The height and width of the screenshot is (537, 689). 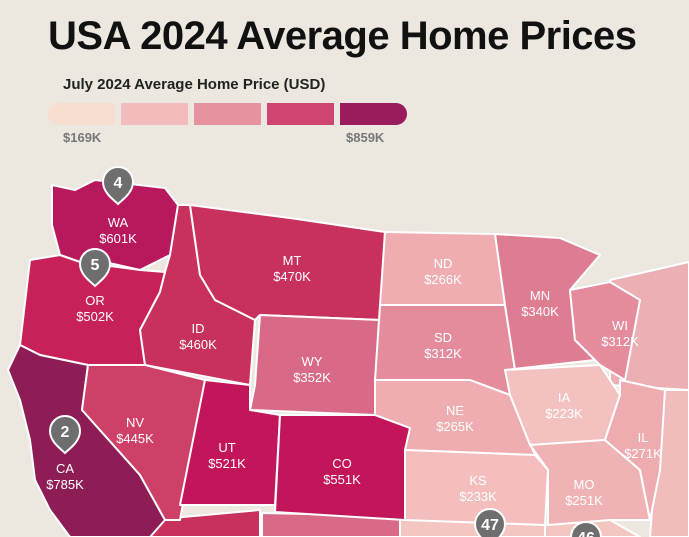 I want to click on state-label-NE-abbr: NE, so click(x=455, y=410).